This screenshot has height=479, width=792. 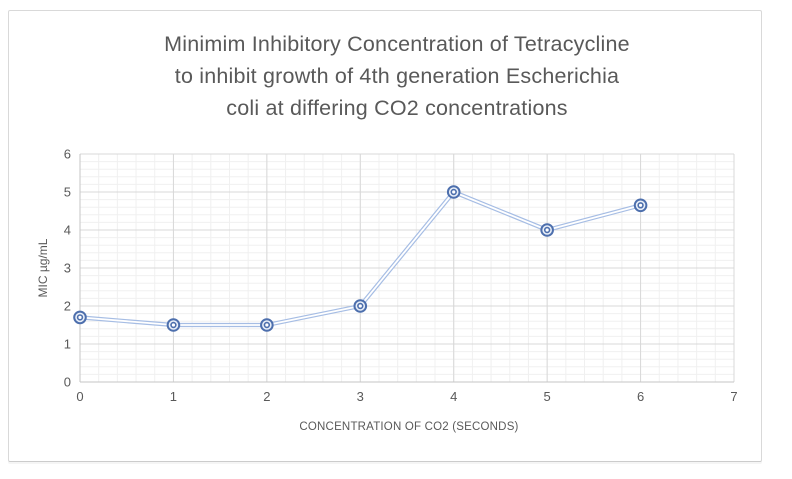 What do you see at coordinates (67, 192) in the screenshot?
I see `y-tick-label: 5` at bounding box center [67, 192].